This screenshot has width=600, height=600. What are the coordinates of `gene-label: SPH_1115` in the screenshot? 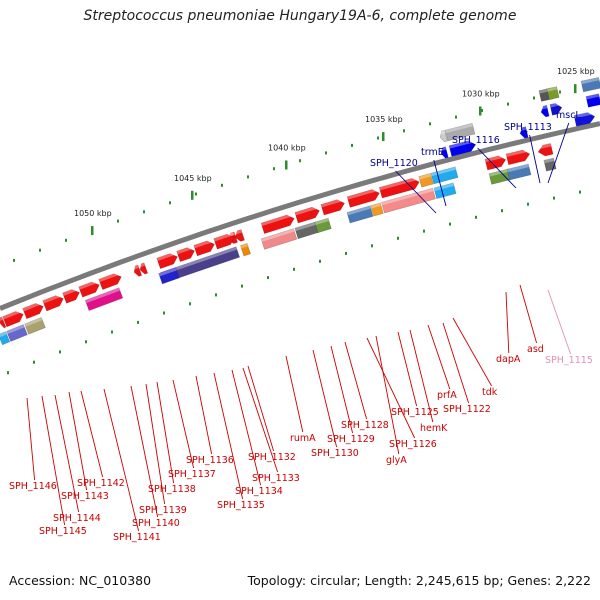 It's located at (569, 360).